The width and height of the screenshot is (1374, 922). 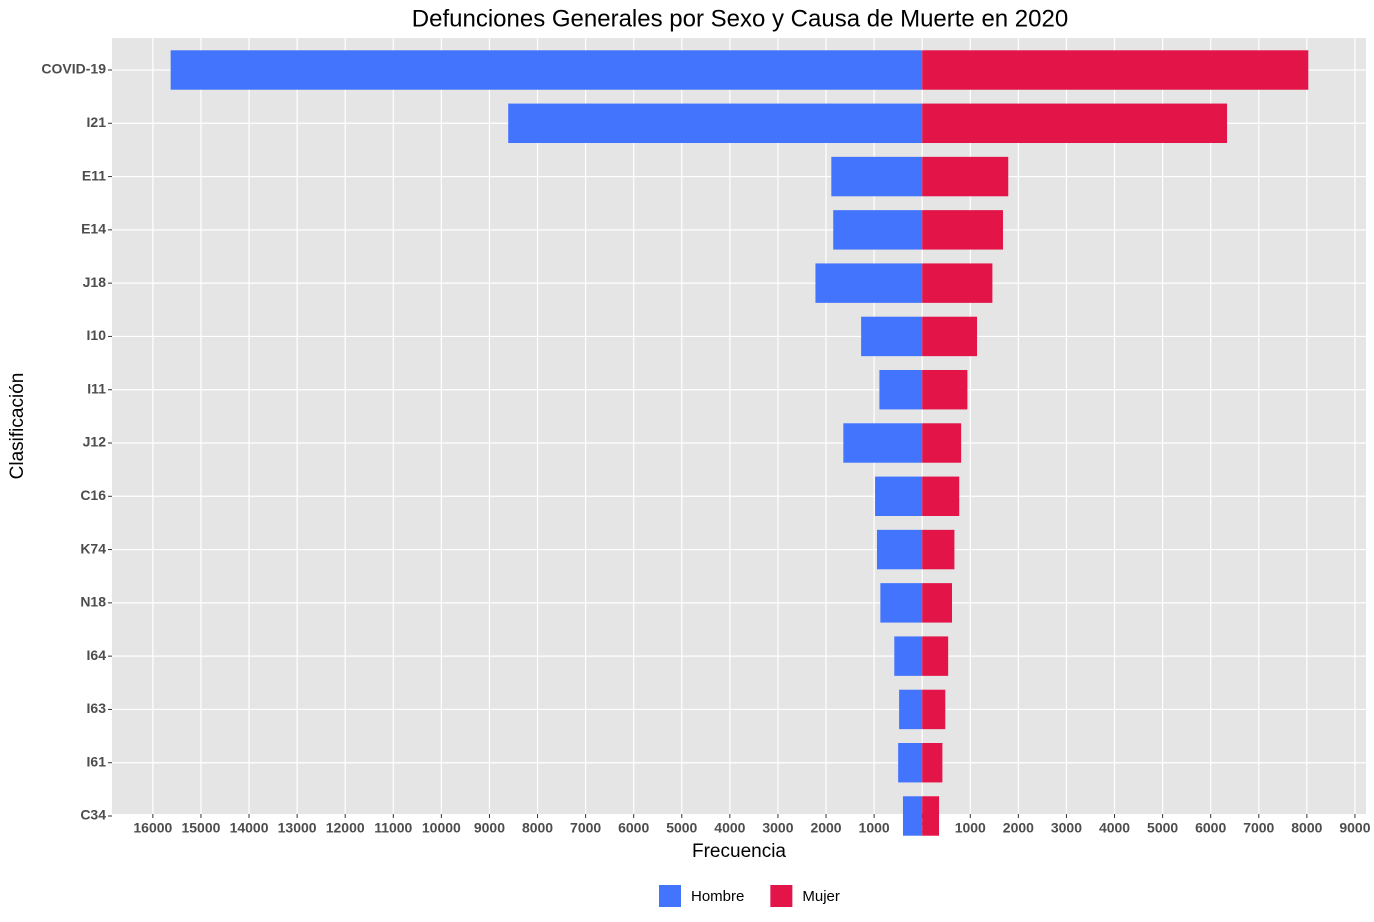 What do you see at coordinates (93, 495) in the screenshot?
I see `y-tick-label: C16` at bounding box center [93, 495].